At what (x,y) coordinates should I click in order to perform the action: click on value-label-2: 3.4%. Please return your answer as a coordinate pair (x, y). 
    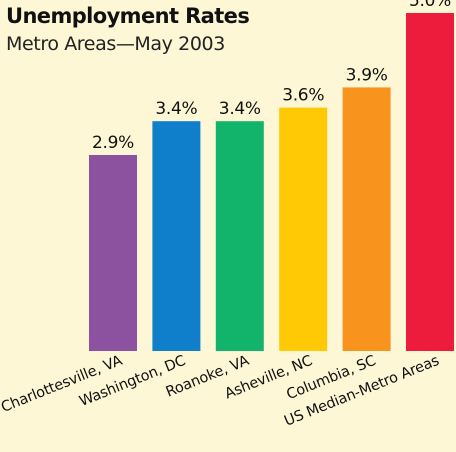
    Looking at the image, I should click on (176, 109).